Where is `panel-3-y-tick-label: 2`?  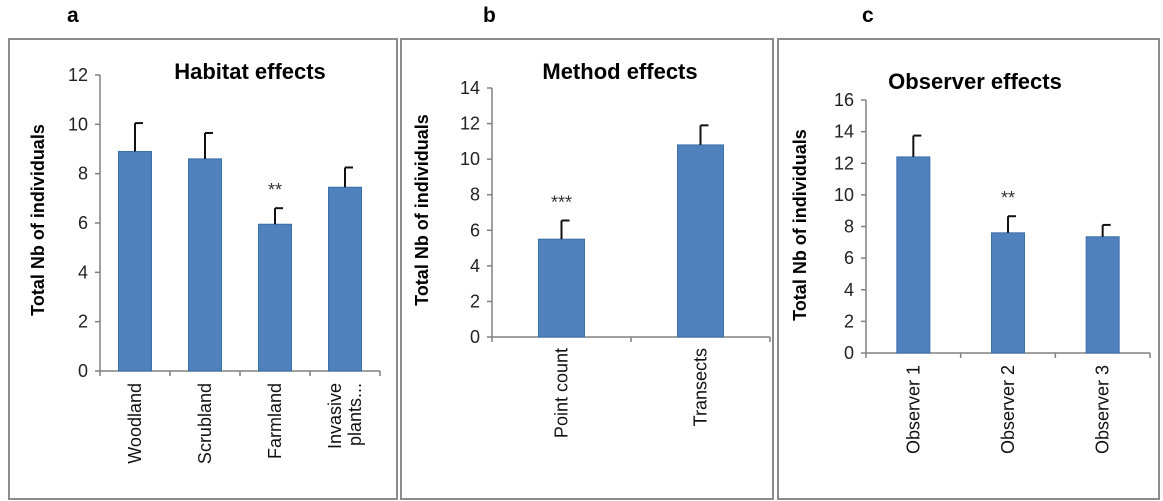 panel-3-y-tick-label: 2 is located at coordinates (849, 321).